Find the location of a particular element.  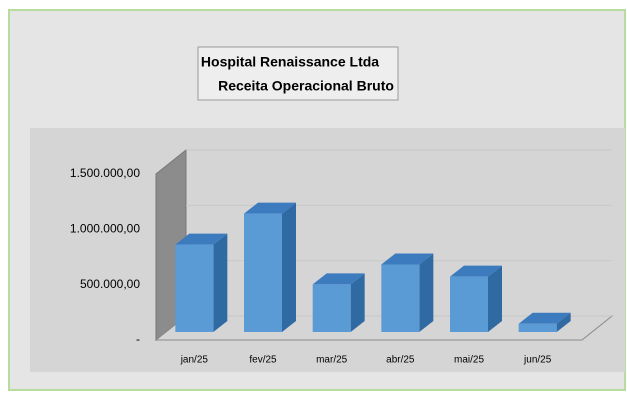

x-tick-label: mar/25 is located at coordinates (332, 360).